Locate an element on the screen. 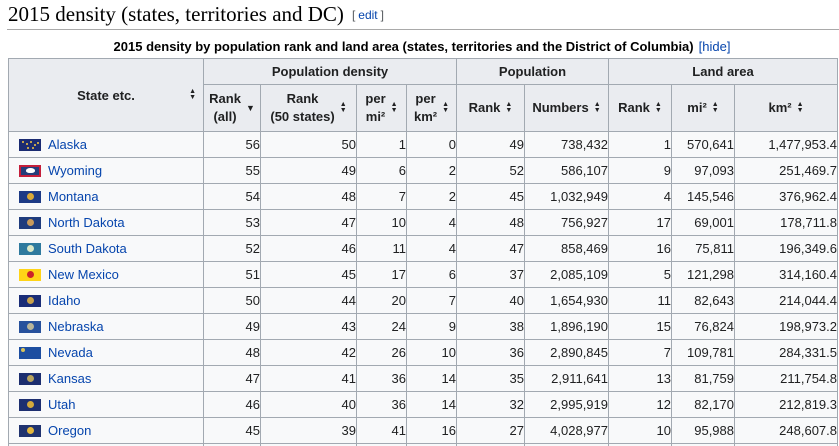 This screenshot has height=446, width=839. cell-land-rank: 4 is located at coordinates (640, 196).